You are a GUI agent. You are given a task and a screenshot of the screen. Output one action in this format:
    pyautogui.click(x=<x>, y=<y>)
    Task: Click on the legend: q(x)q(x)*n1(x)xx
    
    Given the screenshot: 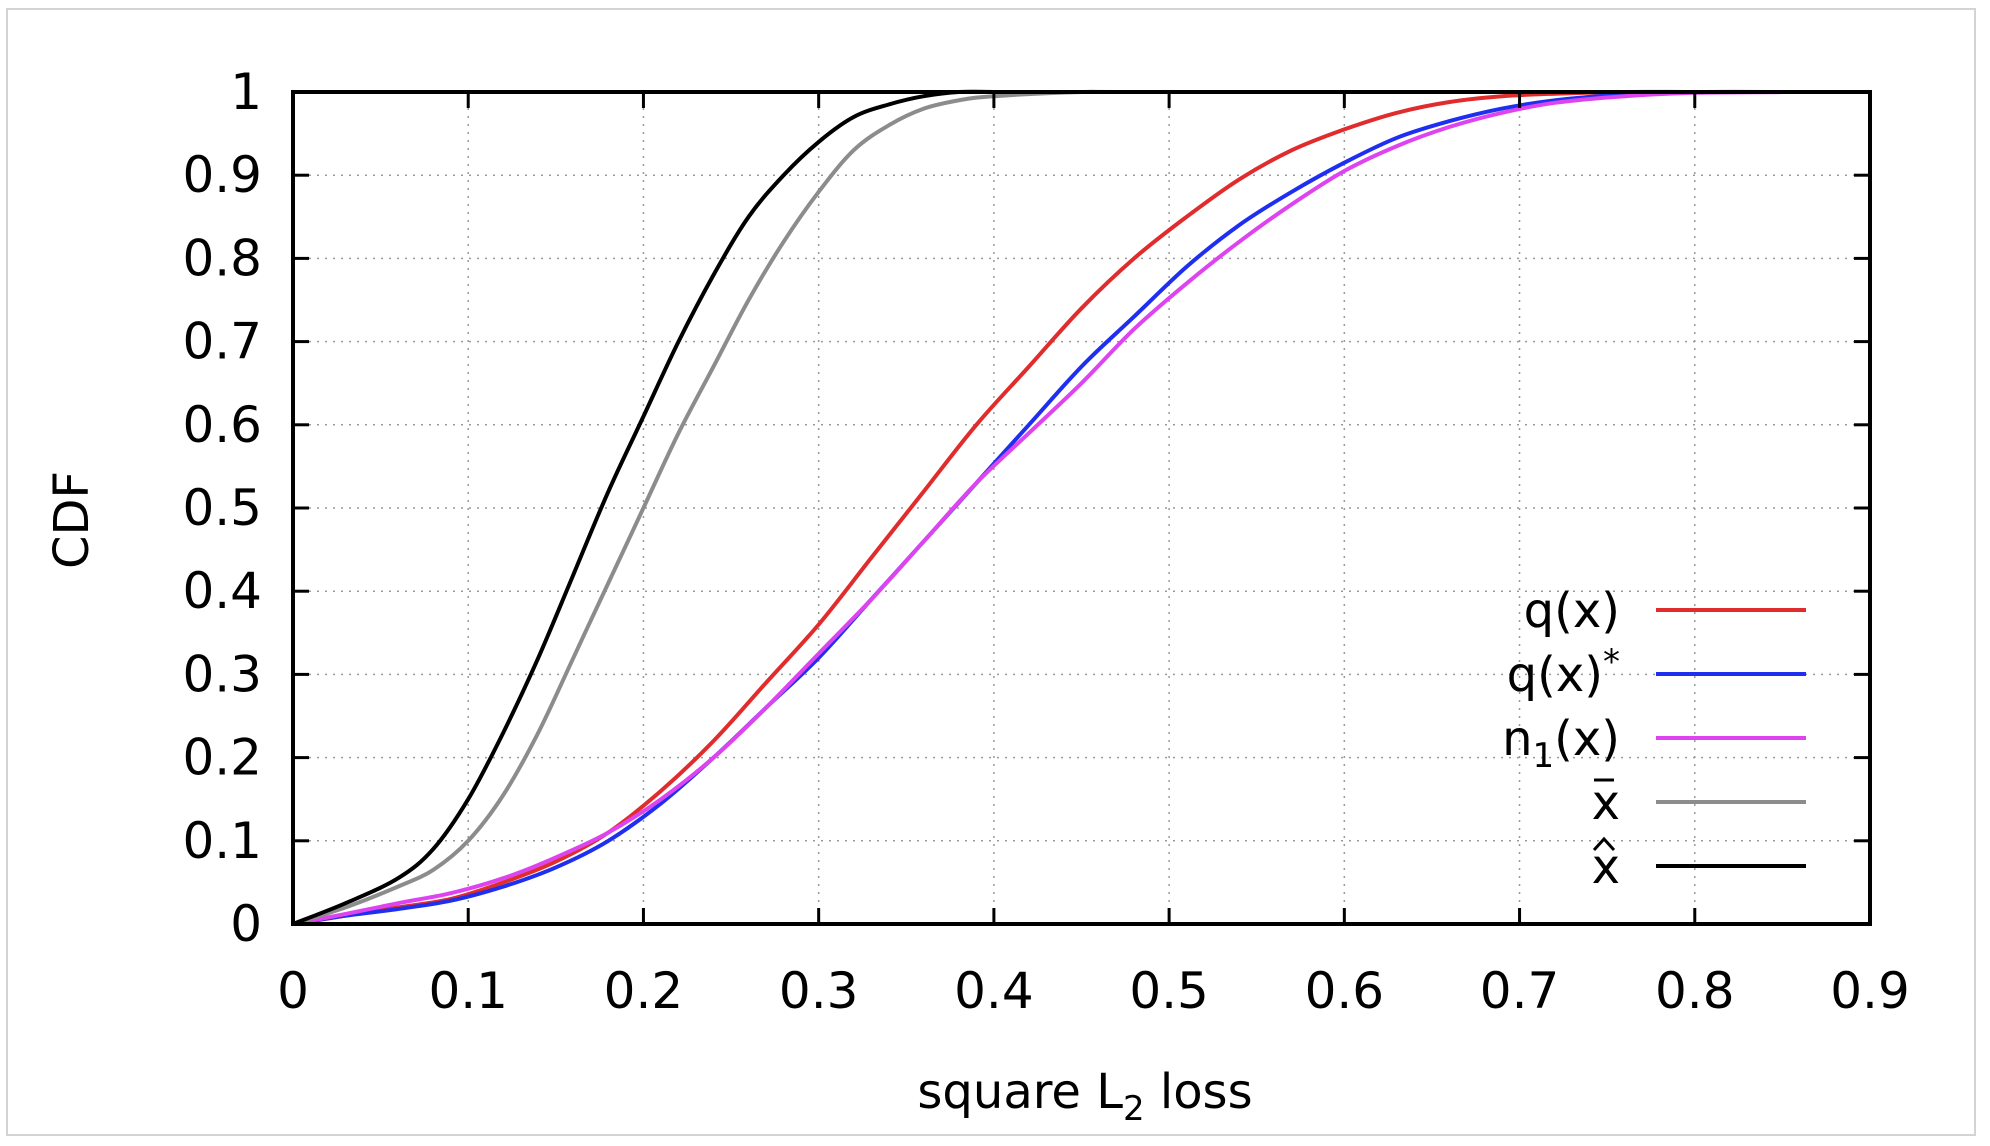 What is the action you would take?
    pyautogui.click(x=1654, y=739)
    